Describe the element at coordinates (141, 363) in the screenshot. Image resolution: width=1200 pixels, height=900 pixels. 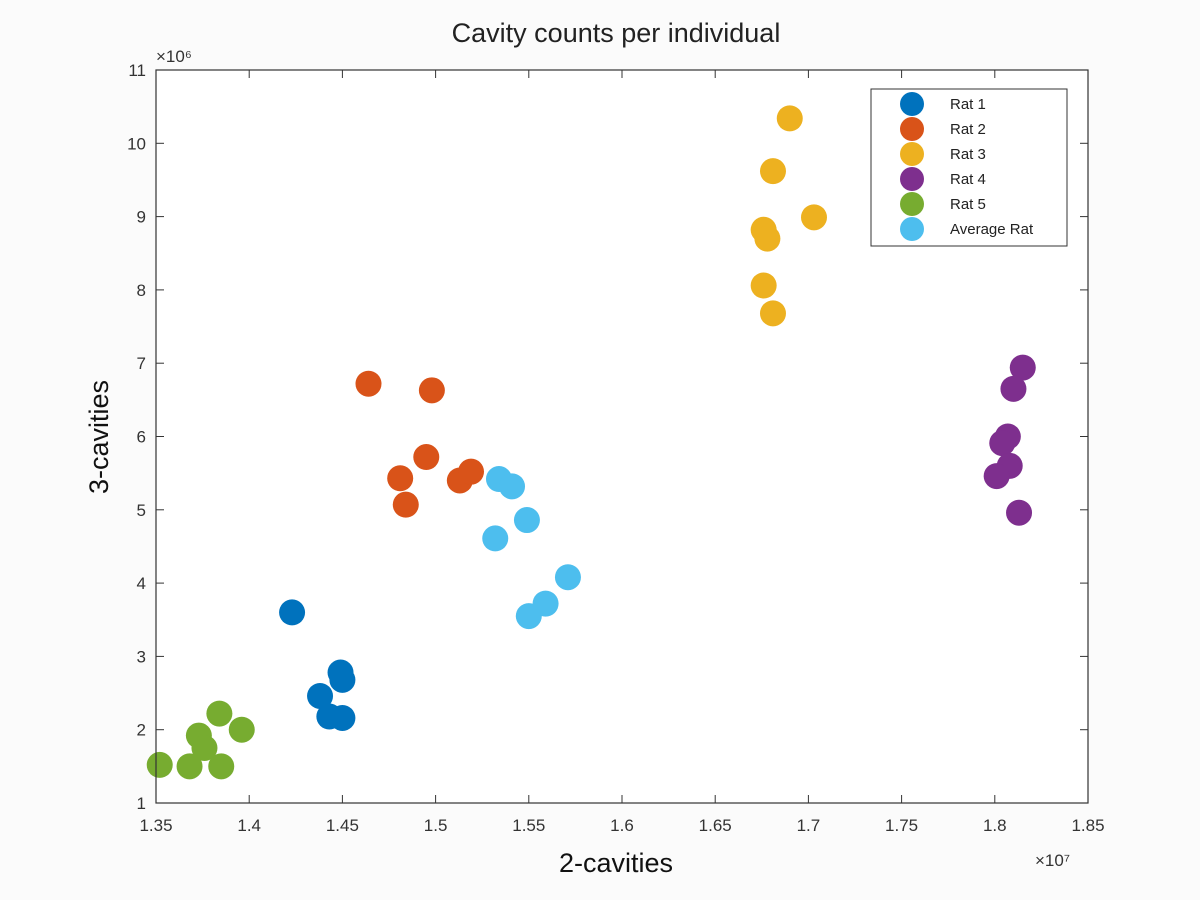
I see `y-tick-label: 7` at that location.